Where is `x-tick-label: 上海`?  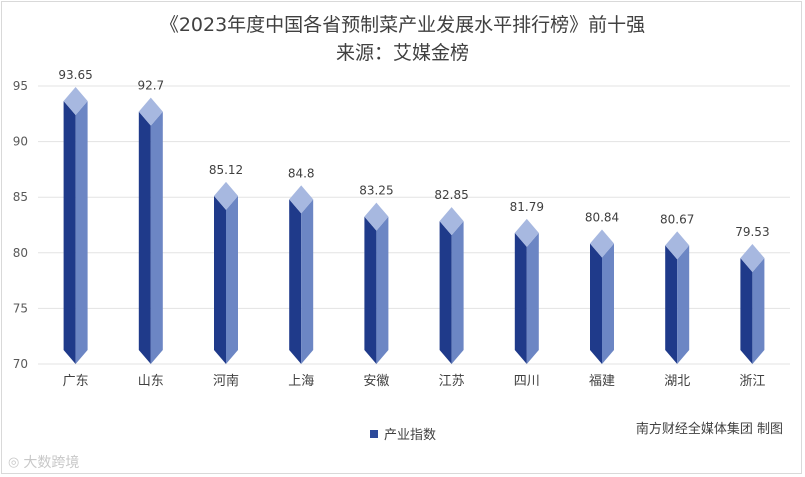 x-tick-label: 上海 is located at coordinates (301, 381).